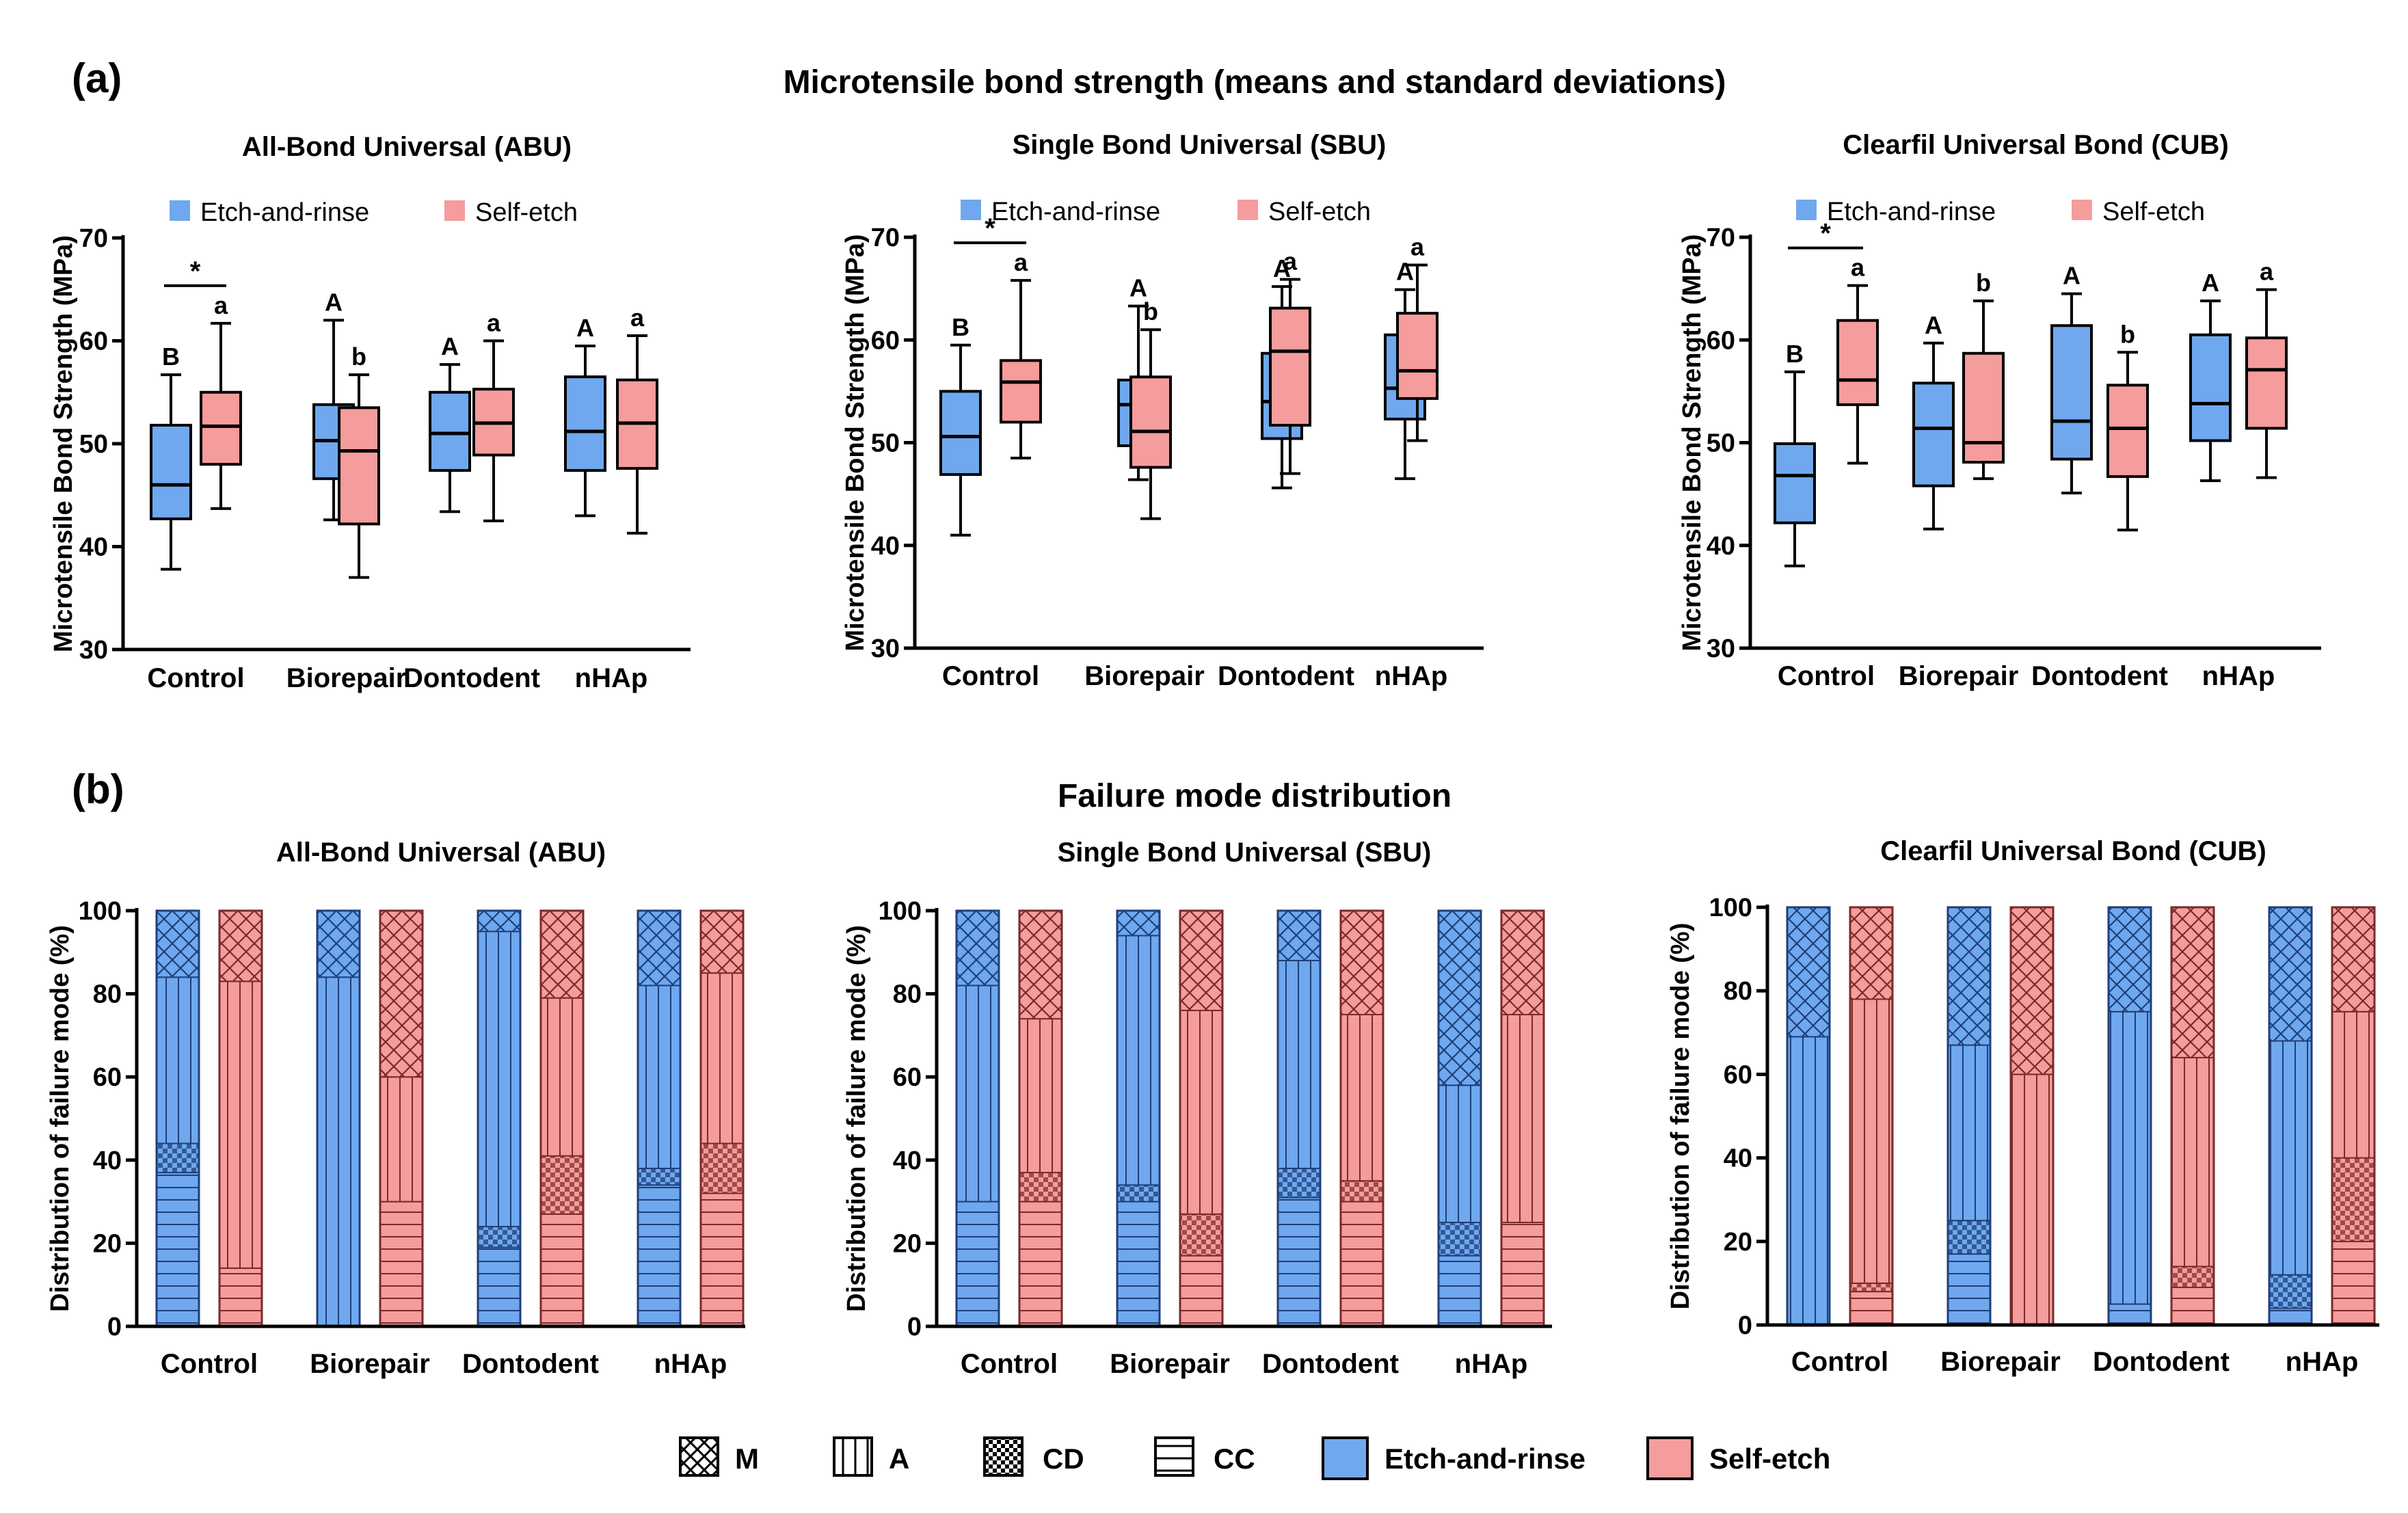 Image resolution: width=2408 pixels, height=1513 pixels. What do you see at coordinates (2073, 851) in the screenshot?
I see `chart-title: Clearfil Universal Bond (CUB)` at bounding box center [2073, 851].